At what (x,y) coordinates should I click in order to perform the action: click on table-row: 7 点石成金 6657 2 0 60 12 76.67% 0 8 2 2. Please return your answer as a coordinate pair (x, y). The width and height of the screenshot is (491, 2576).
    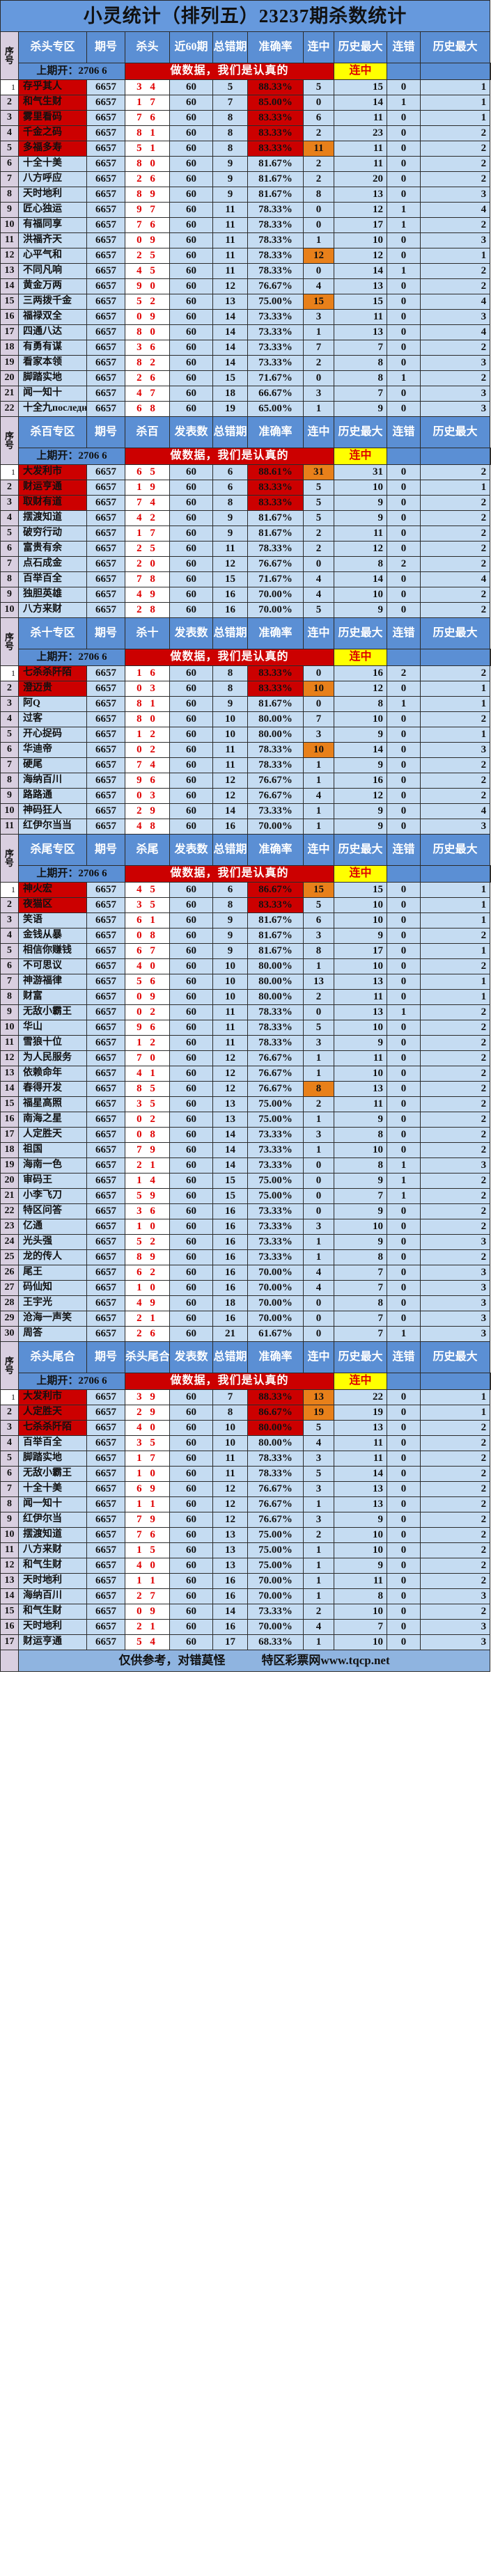
    Looking at the image, I should click on (245, 564).